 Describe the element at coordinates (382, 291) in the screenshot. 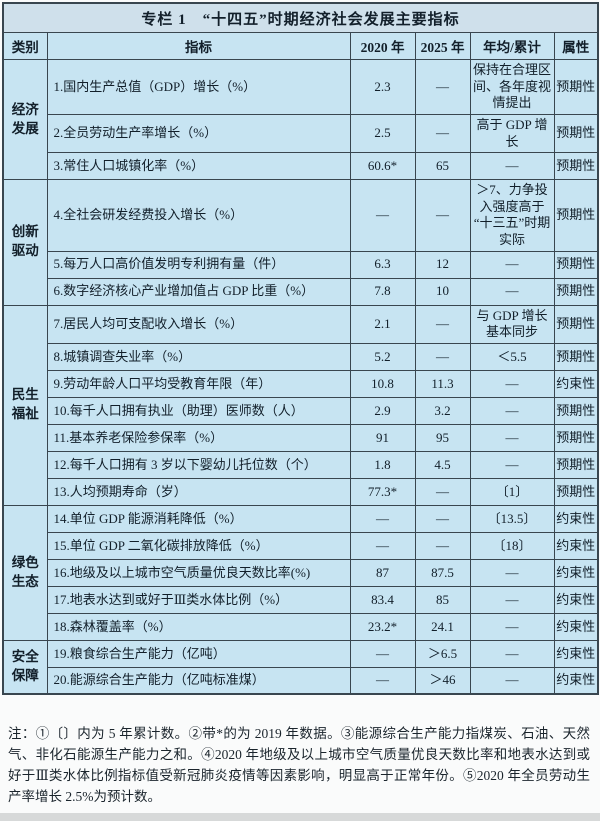

I see `value-2020-cell: 7.8` at that location.